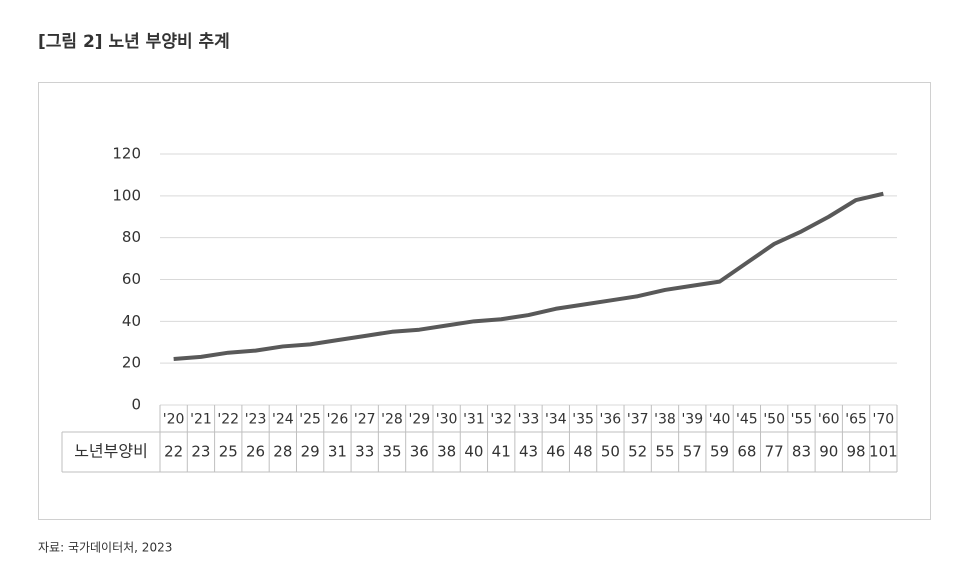  What do you see at coordinates (665, 420) in the screenshot?
I see `x-tick-label: '38` at bounding box center [665, 420].